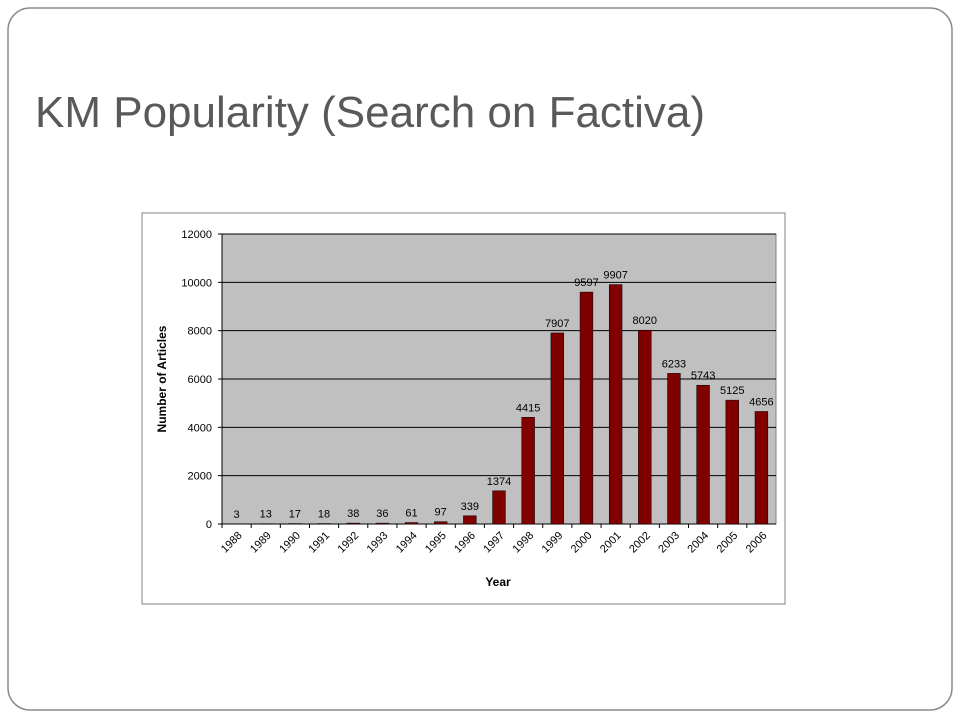 Image resolution: width=960 pixels, height=725 pixels. I want to click on value-label: 9597, so click(586, 283).